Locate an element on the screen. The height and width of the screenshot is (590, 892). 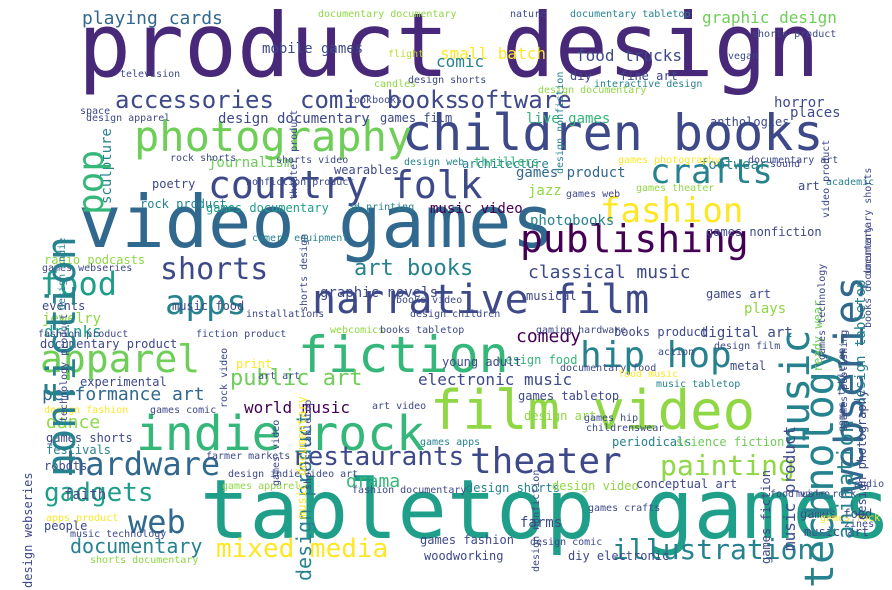
cloud-word: gadgets is located at coordinates (99, 493).